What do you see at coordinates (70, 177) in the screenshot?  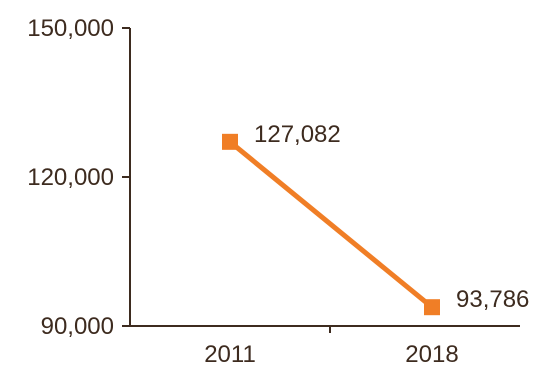 I see `y-tick-label: 120,000` at bounding box center [70, 177].